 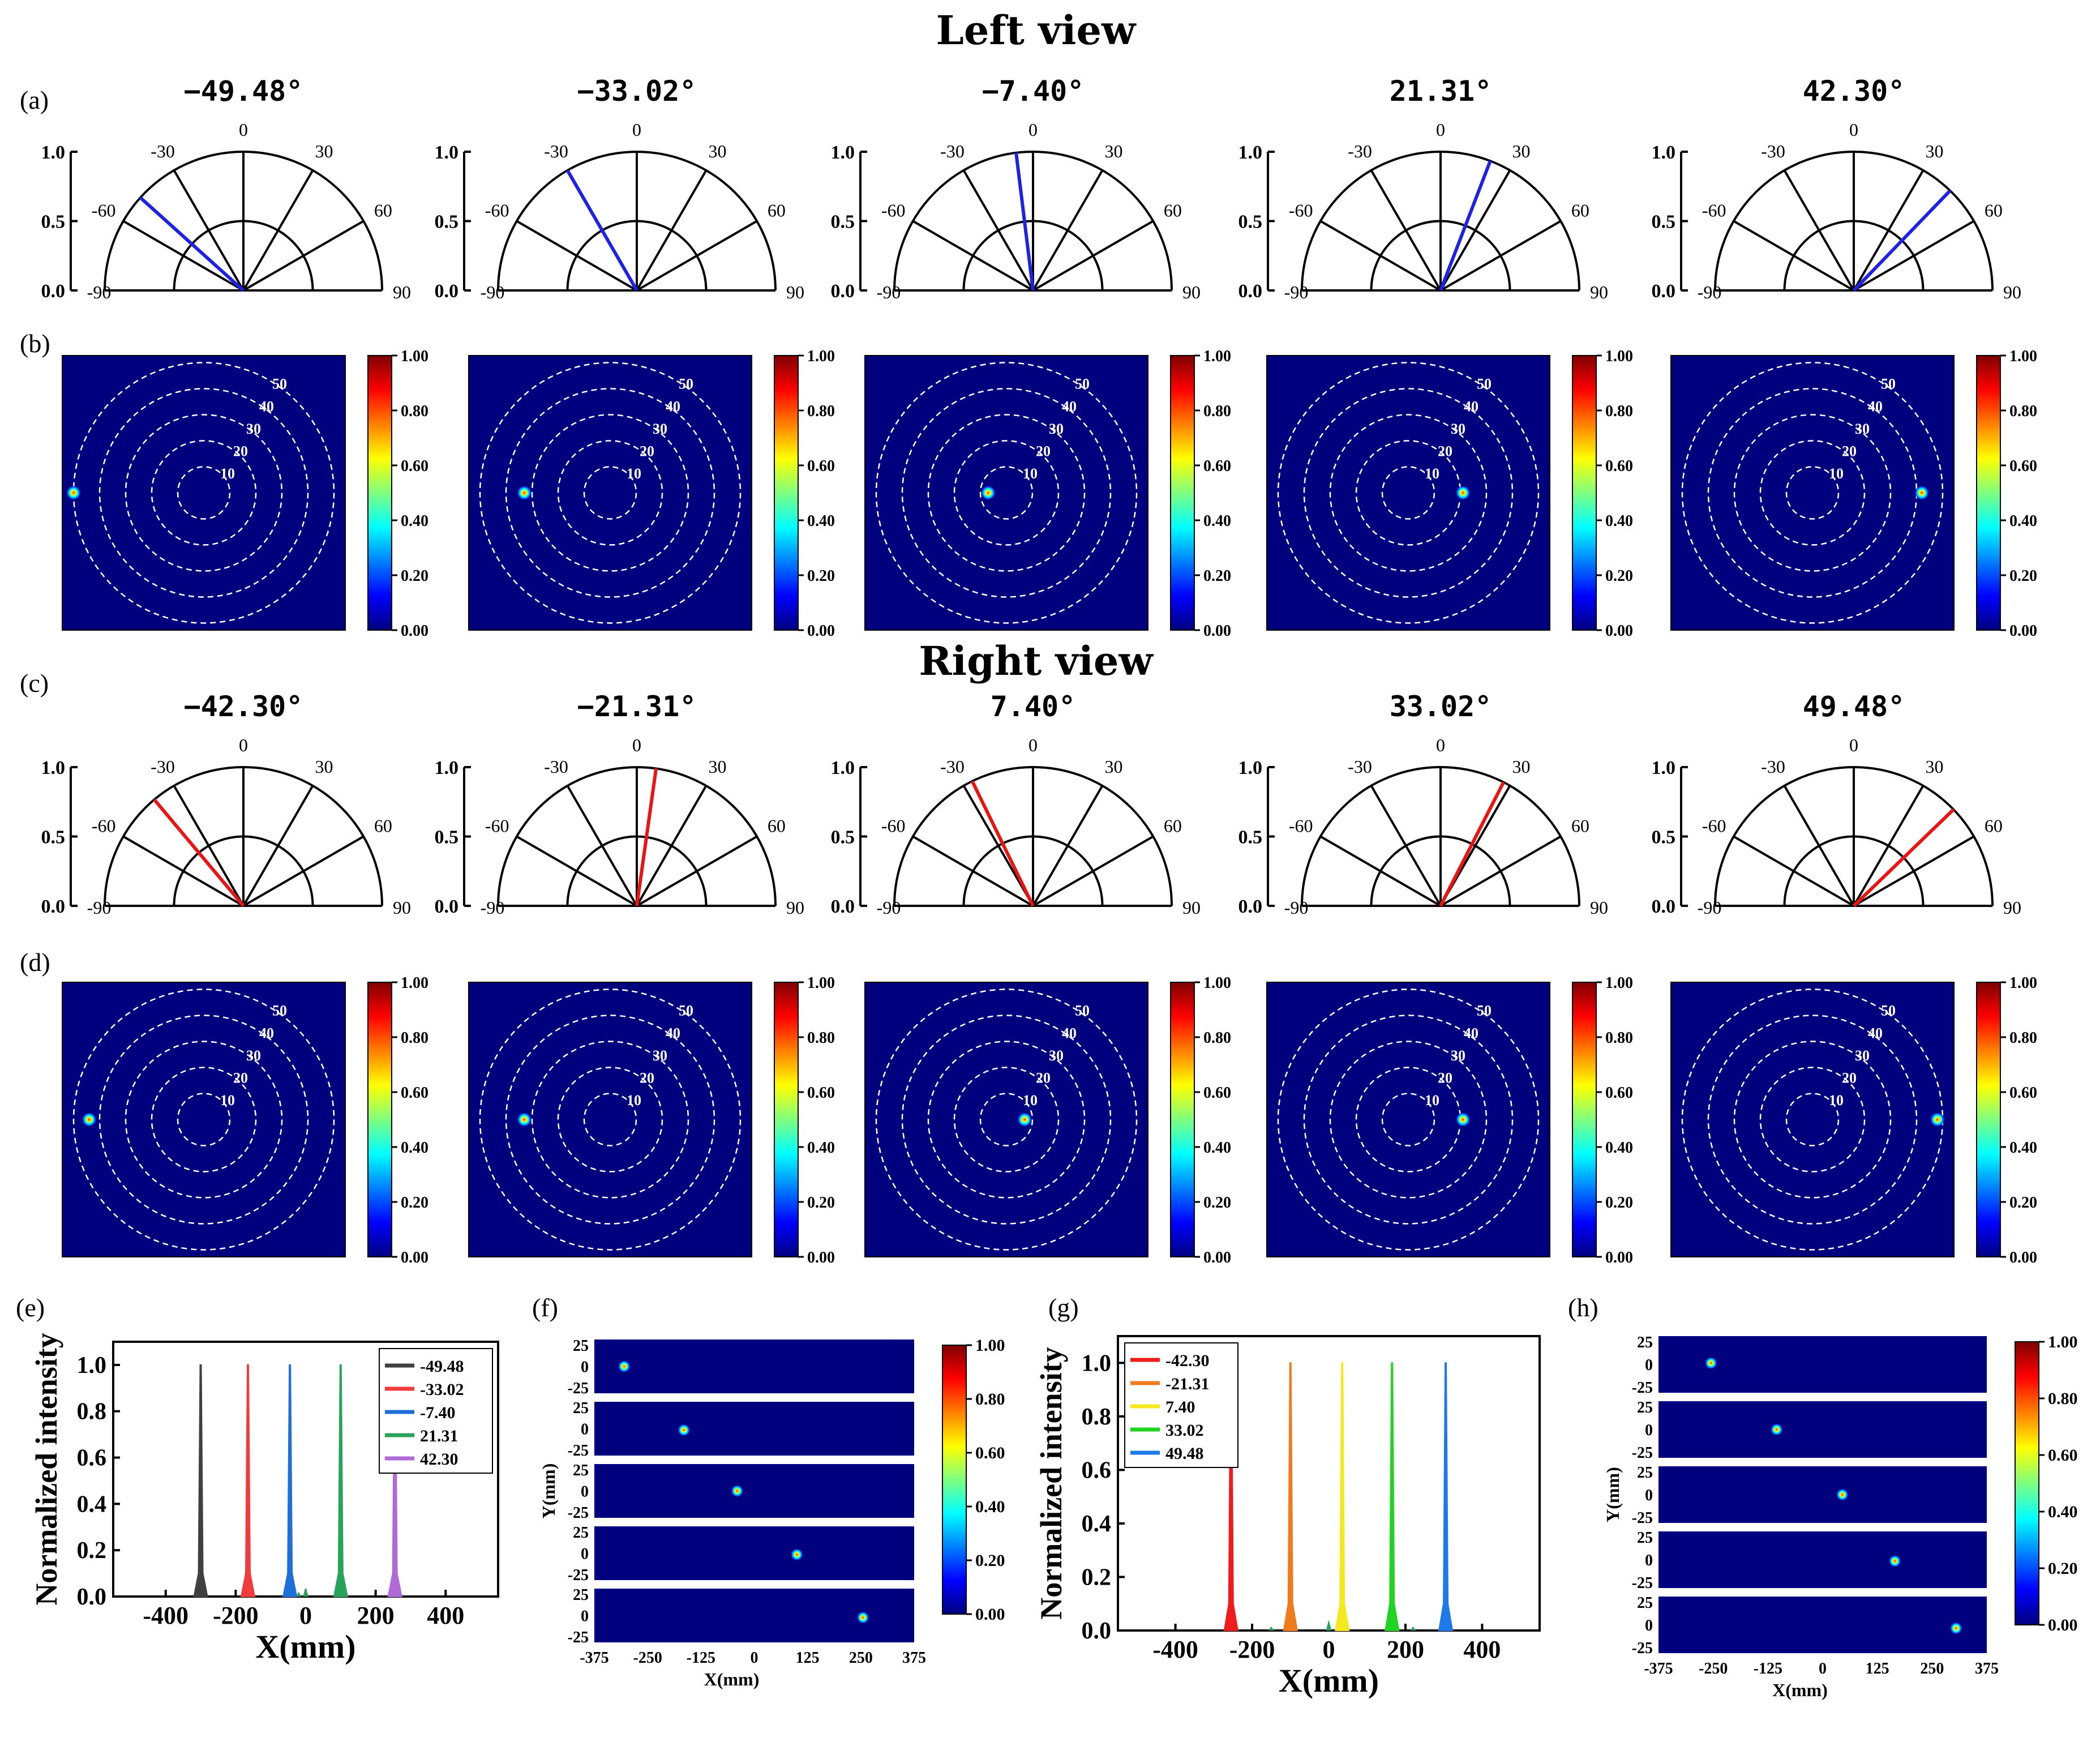 I want to click on beam-direction-line, so click(x=192, y=244).